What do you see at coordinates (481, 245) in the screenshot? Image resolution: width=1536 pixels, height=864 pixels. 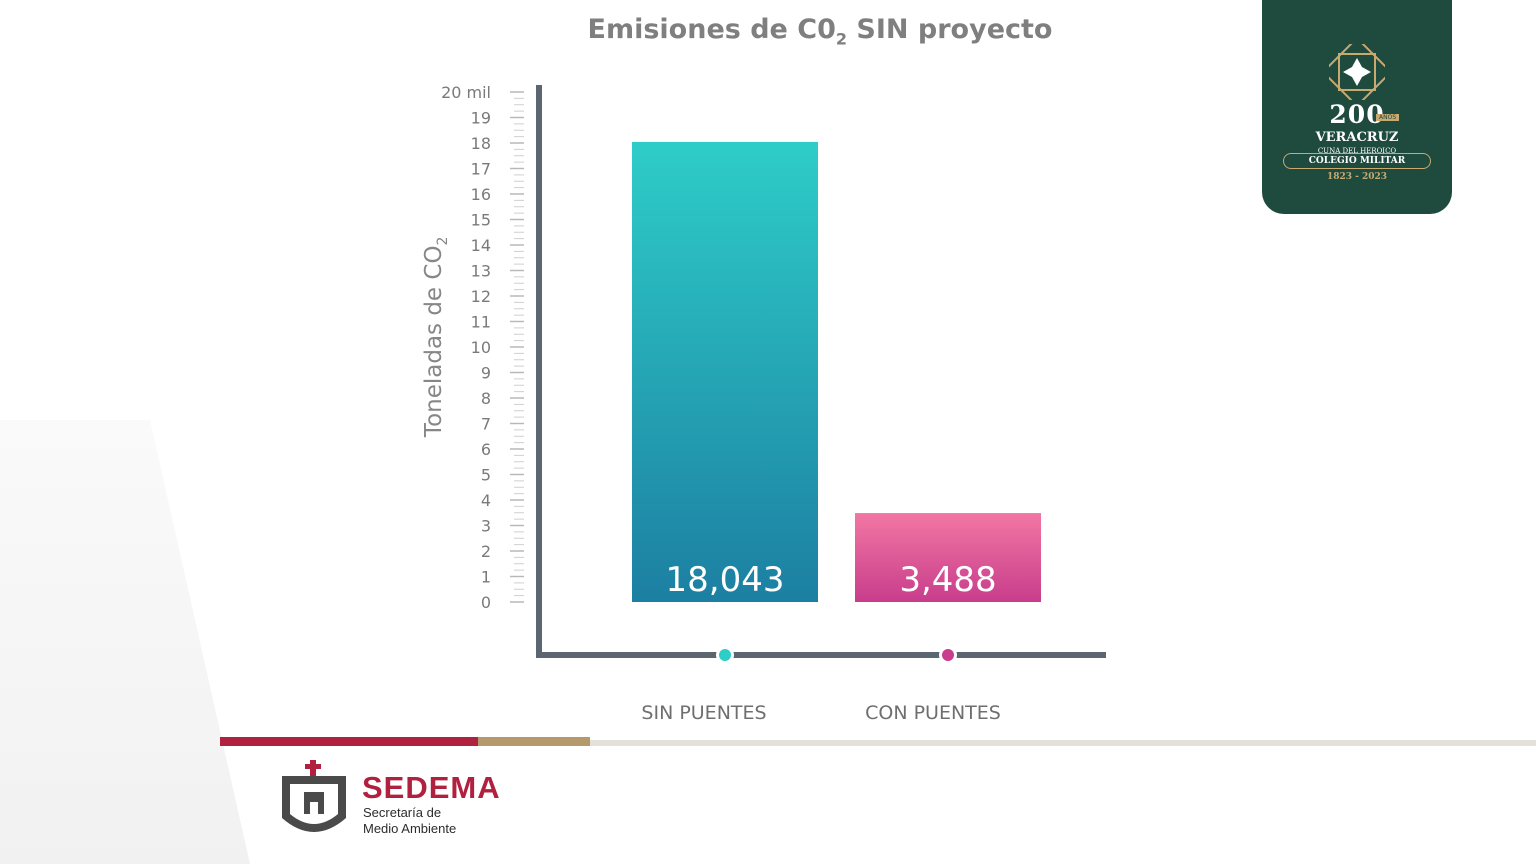 I see `y-tick-label: 14` at bounding box center [481, 245].